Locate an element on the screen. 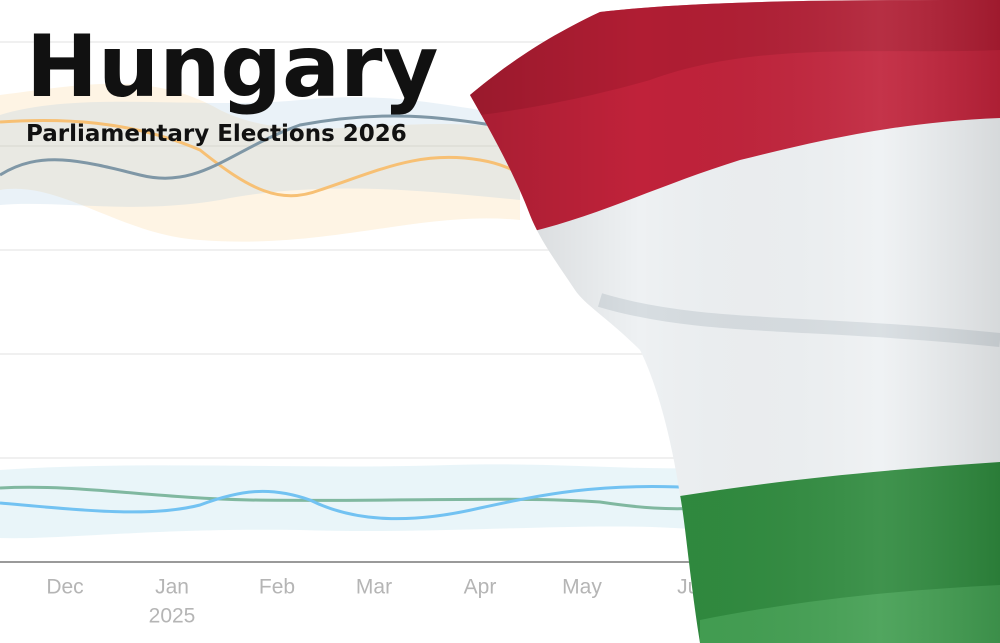  x-tick-label: Apr is located at coordinates (480, 587).